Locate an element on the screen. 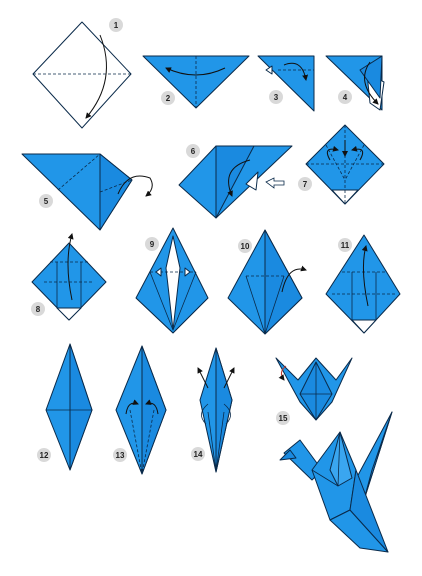 This screenshot has width=422, height=576. finished-crane-illustration is located at coordinates (336, 482).